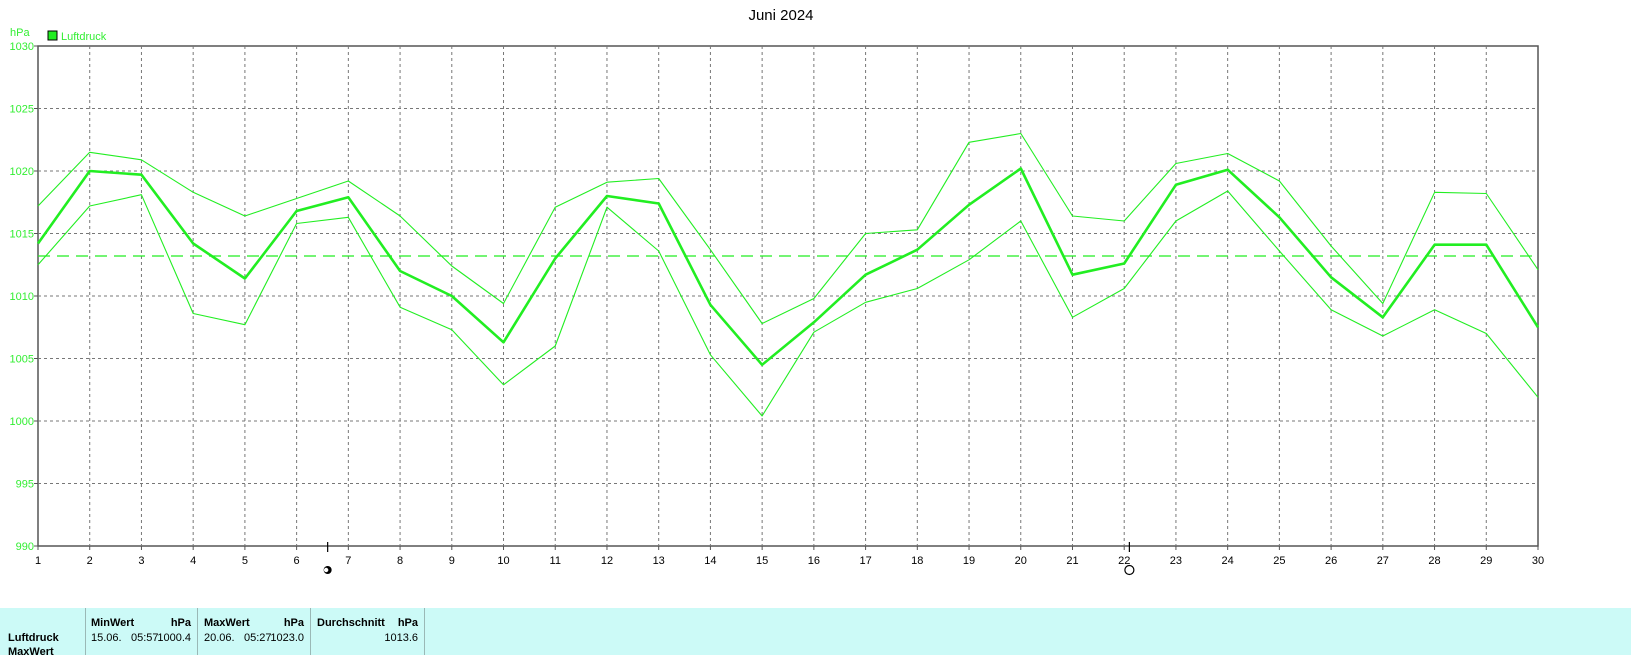 The image size is (1631, 658). What do you see at coordinates (227, 623) in the screenshot?
I see `max-header: MaxWert` at bounding box center [227, 623].